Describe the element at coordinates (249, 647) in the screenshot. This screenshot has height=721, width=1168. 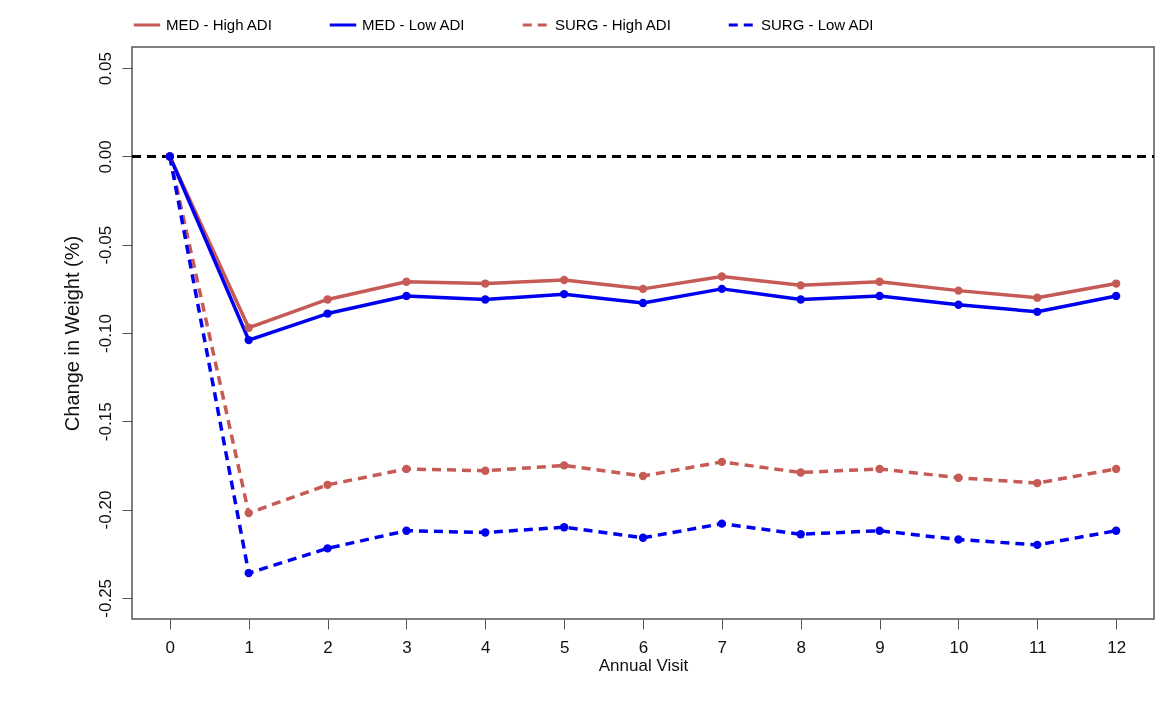
I see `x-tick-label: 1` at that location.